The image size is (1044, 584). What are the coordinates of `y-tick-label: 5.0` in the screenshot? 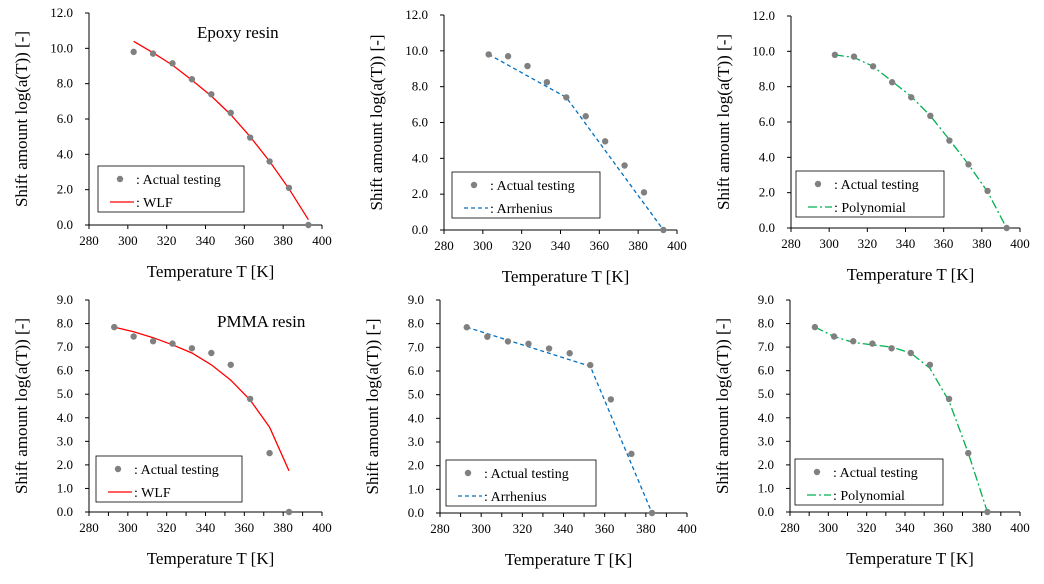 It's located at (65, 393).